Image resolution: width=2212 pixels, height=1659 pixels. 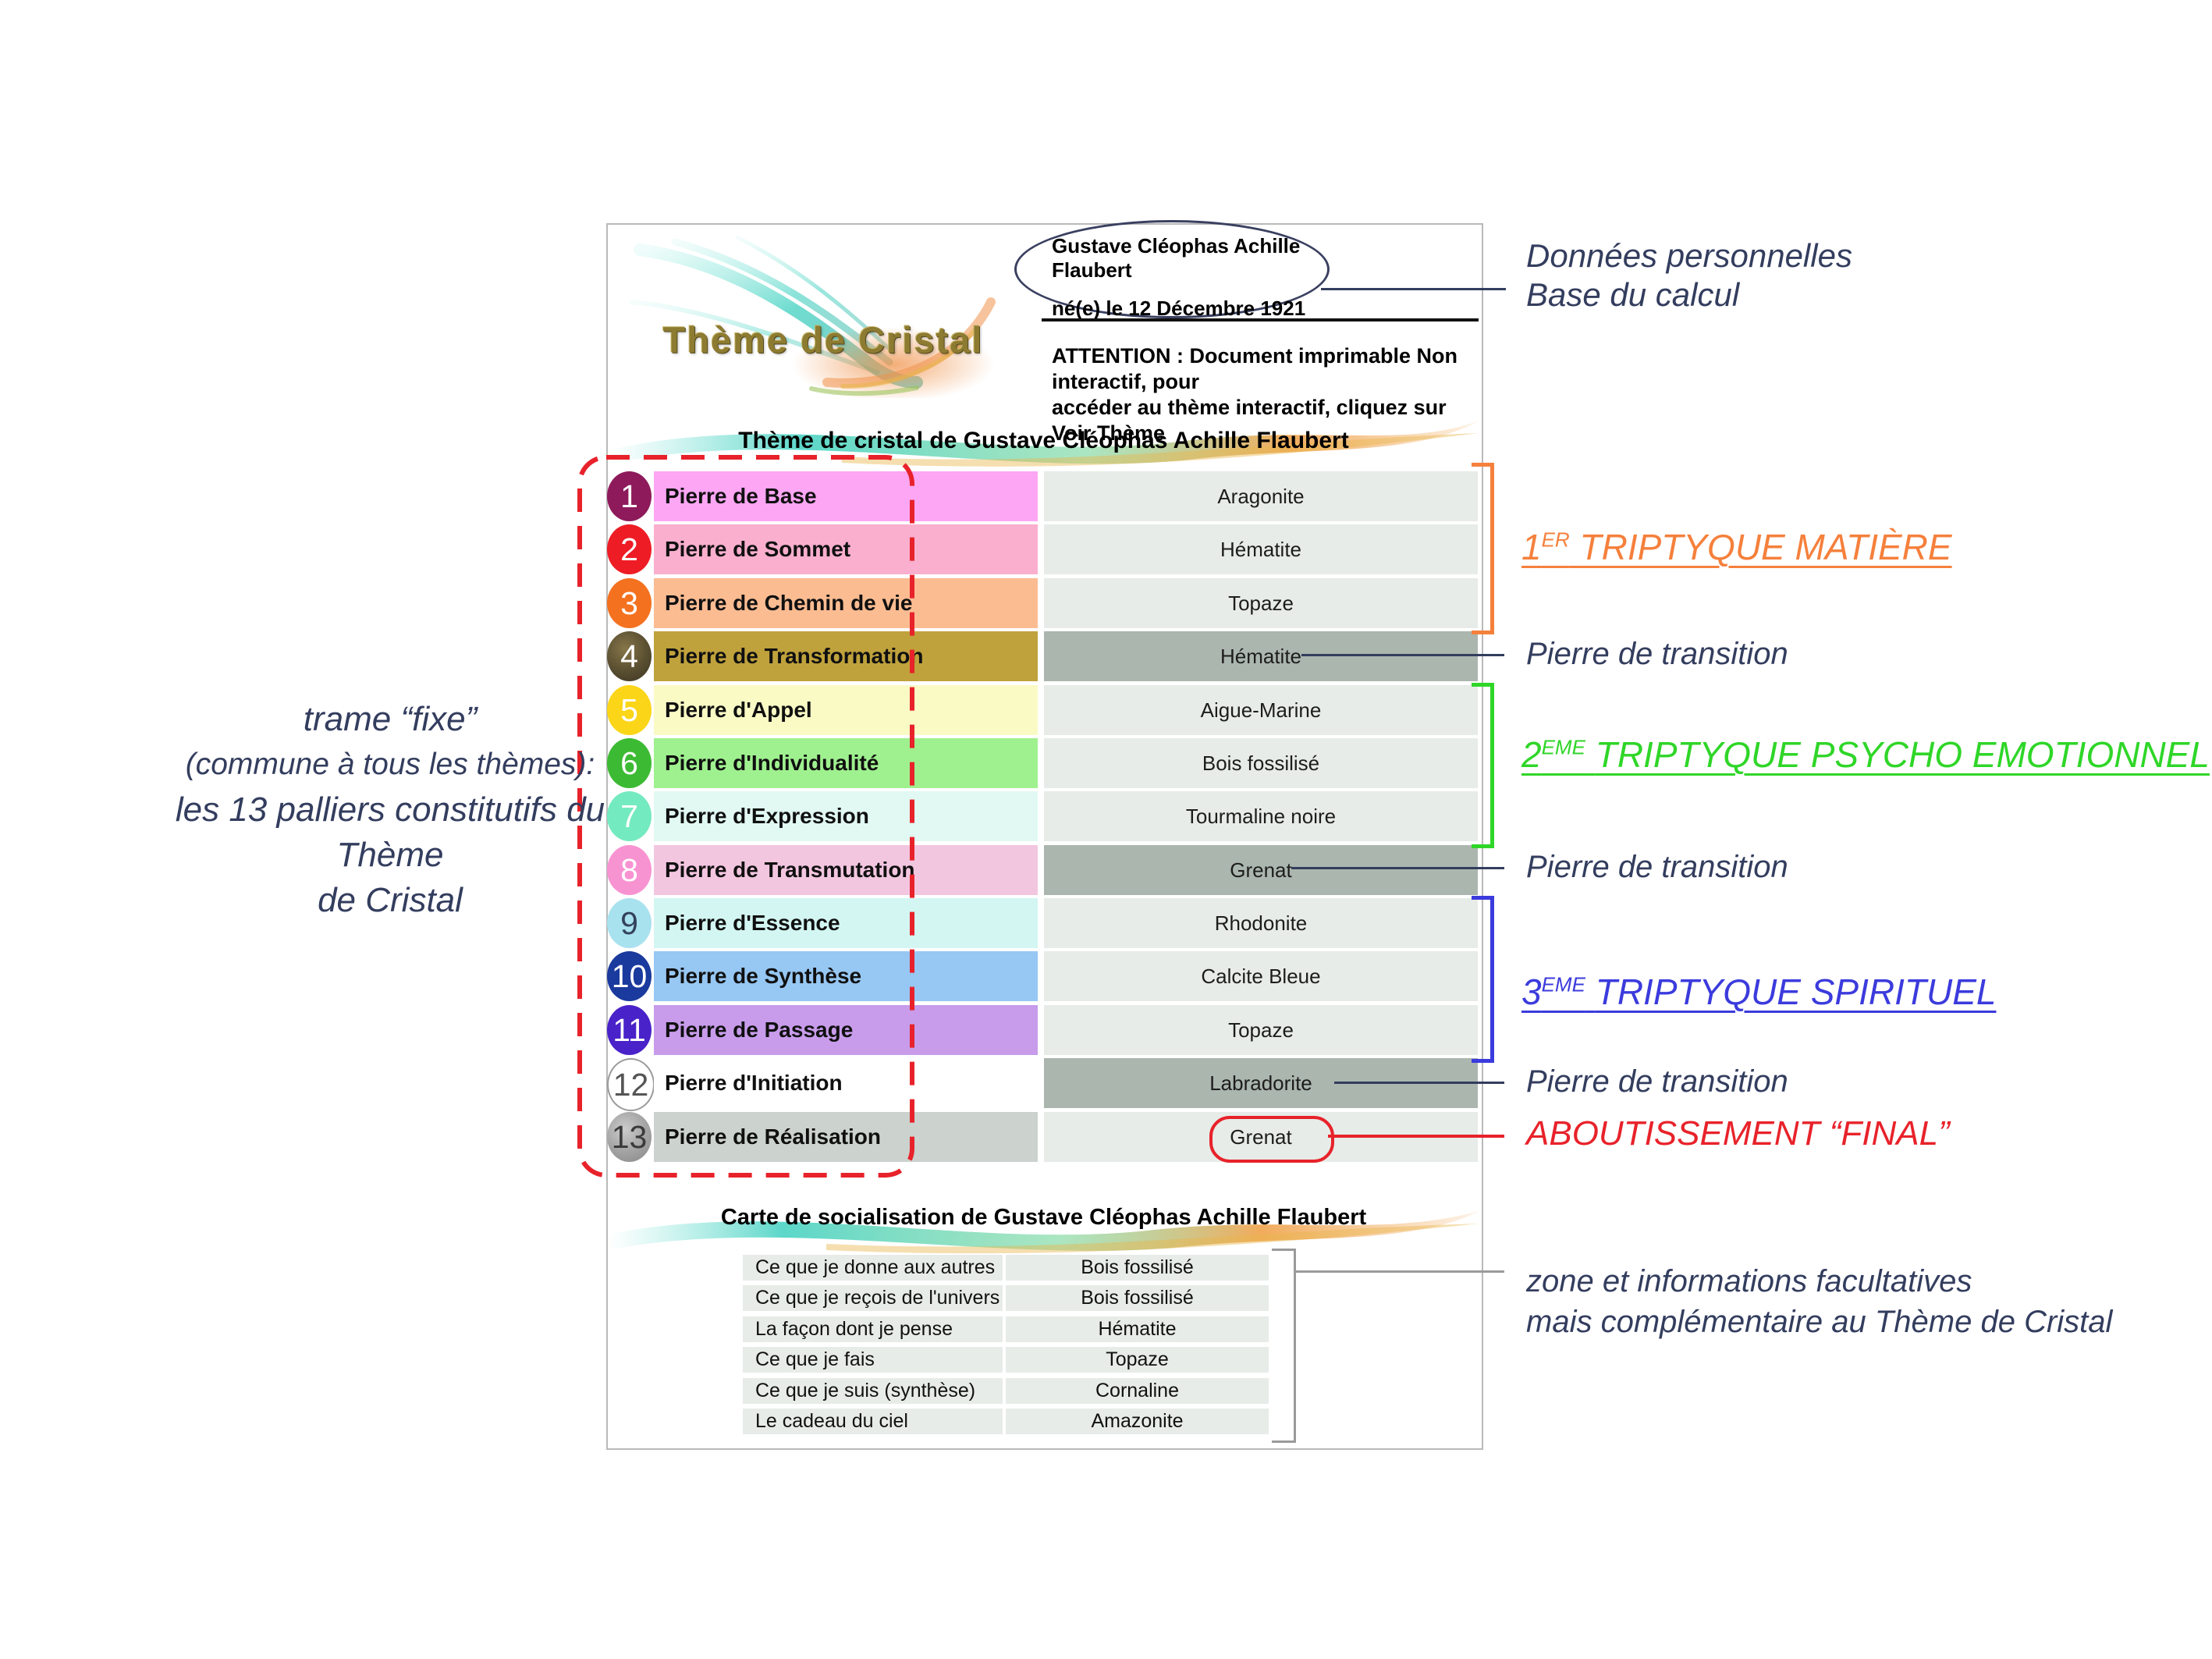 I want to click on step-label: Pierre d'Appel, so click(x=738, y=710).